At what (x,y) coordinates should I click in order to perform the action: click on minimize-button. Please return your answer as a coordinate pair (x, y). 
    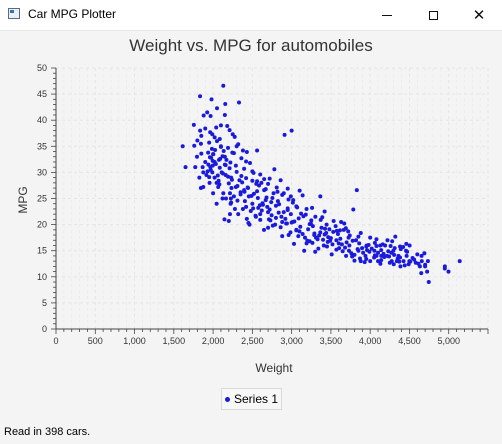
    Looking at the image, I should click on (387, 15).